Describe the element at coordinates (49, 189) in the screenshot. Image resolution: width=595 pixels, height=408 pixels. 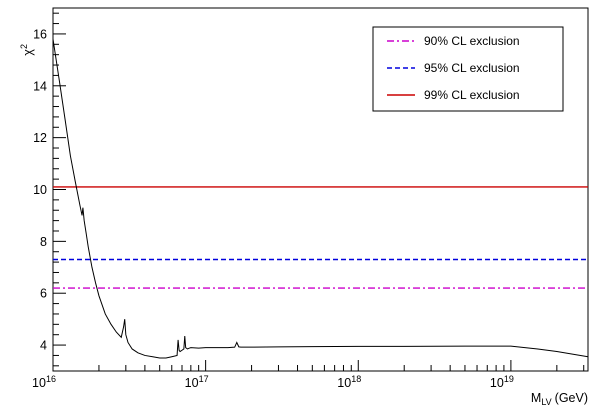
I see `y-axis-ticks: 4 6 8 10 12 14 16` at that location.